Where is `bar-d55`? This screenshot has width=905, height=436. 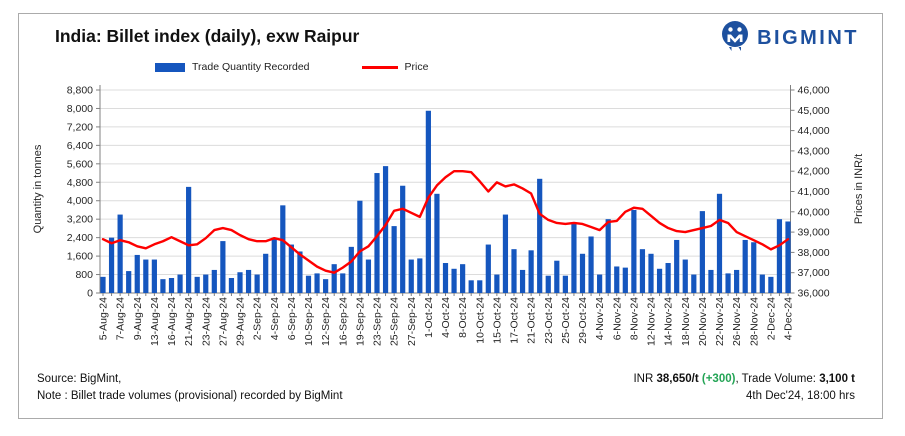
bar-d55 is located at coordinates (574, 257).